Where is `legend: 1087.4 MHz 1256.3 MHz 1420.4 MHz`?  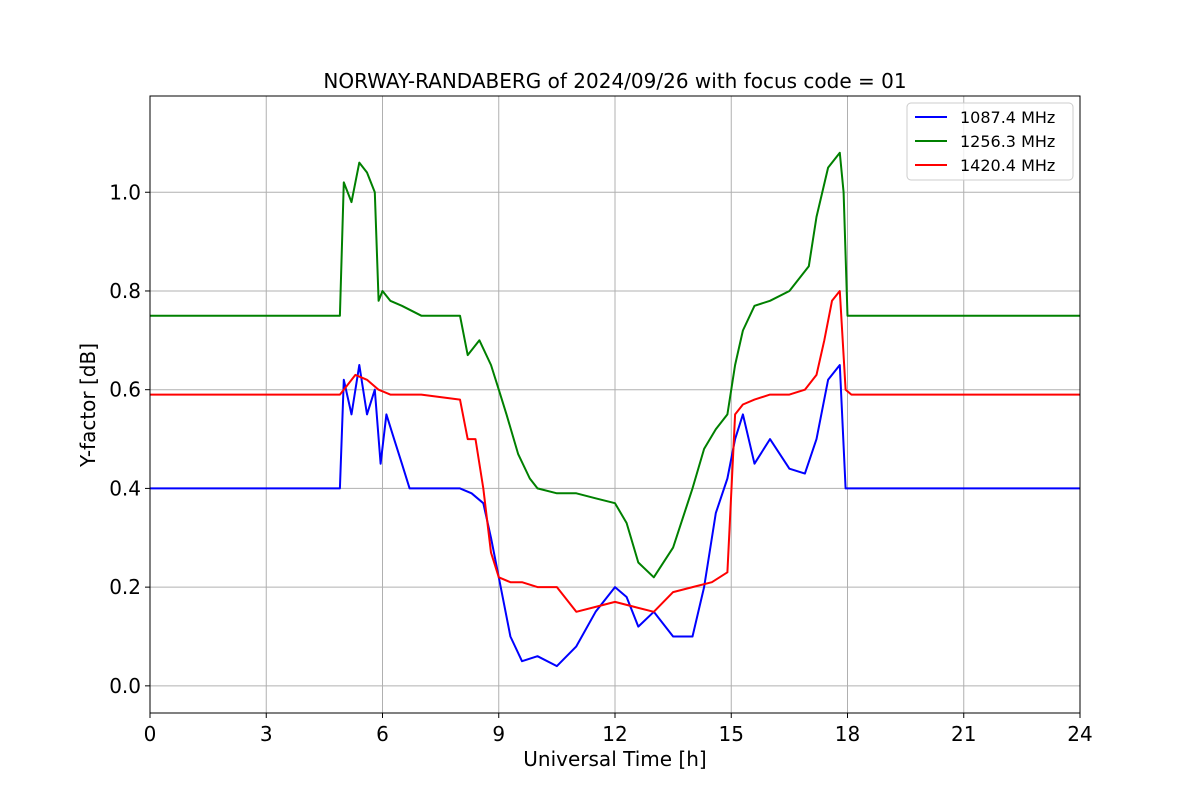 legend: 1087.4 MHz 1256.3 MHz 1420.4 MHz is located at coordinates (990, 141).